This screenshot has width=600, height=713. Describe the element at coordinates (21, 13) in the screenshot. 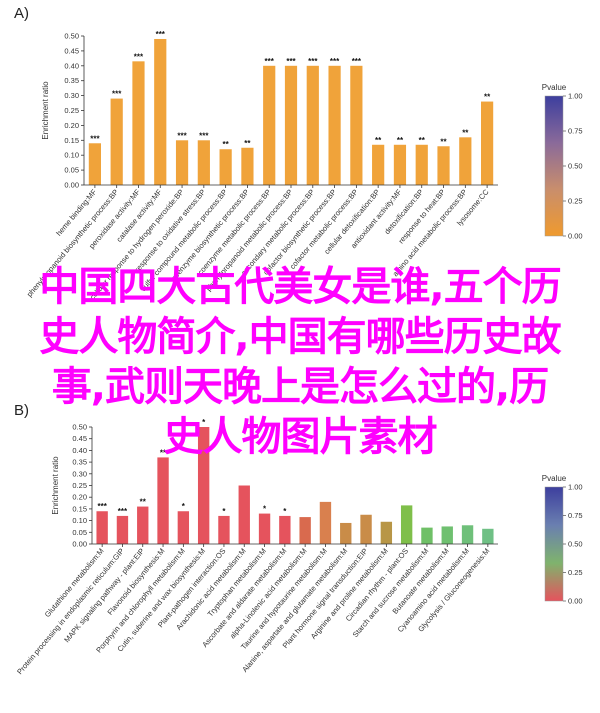

I see `panel-letter: A)` at that location.